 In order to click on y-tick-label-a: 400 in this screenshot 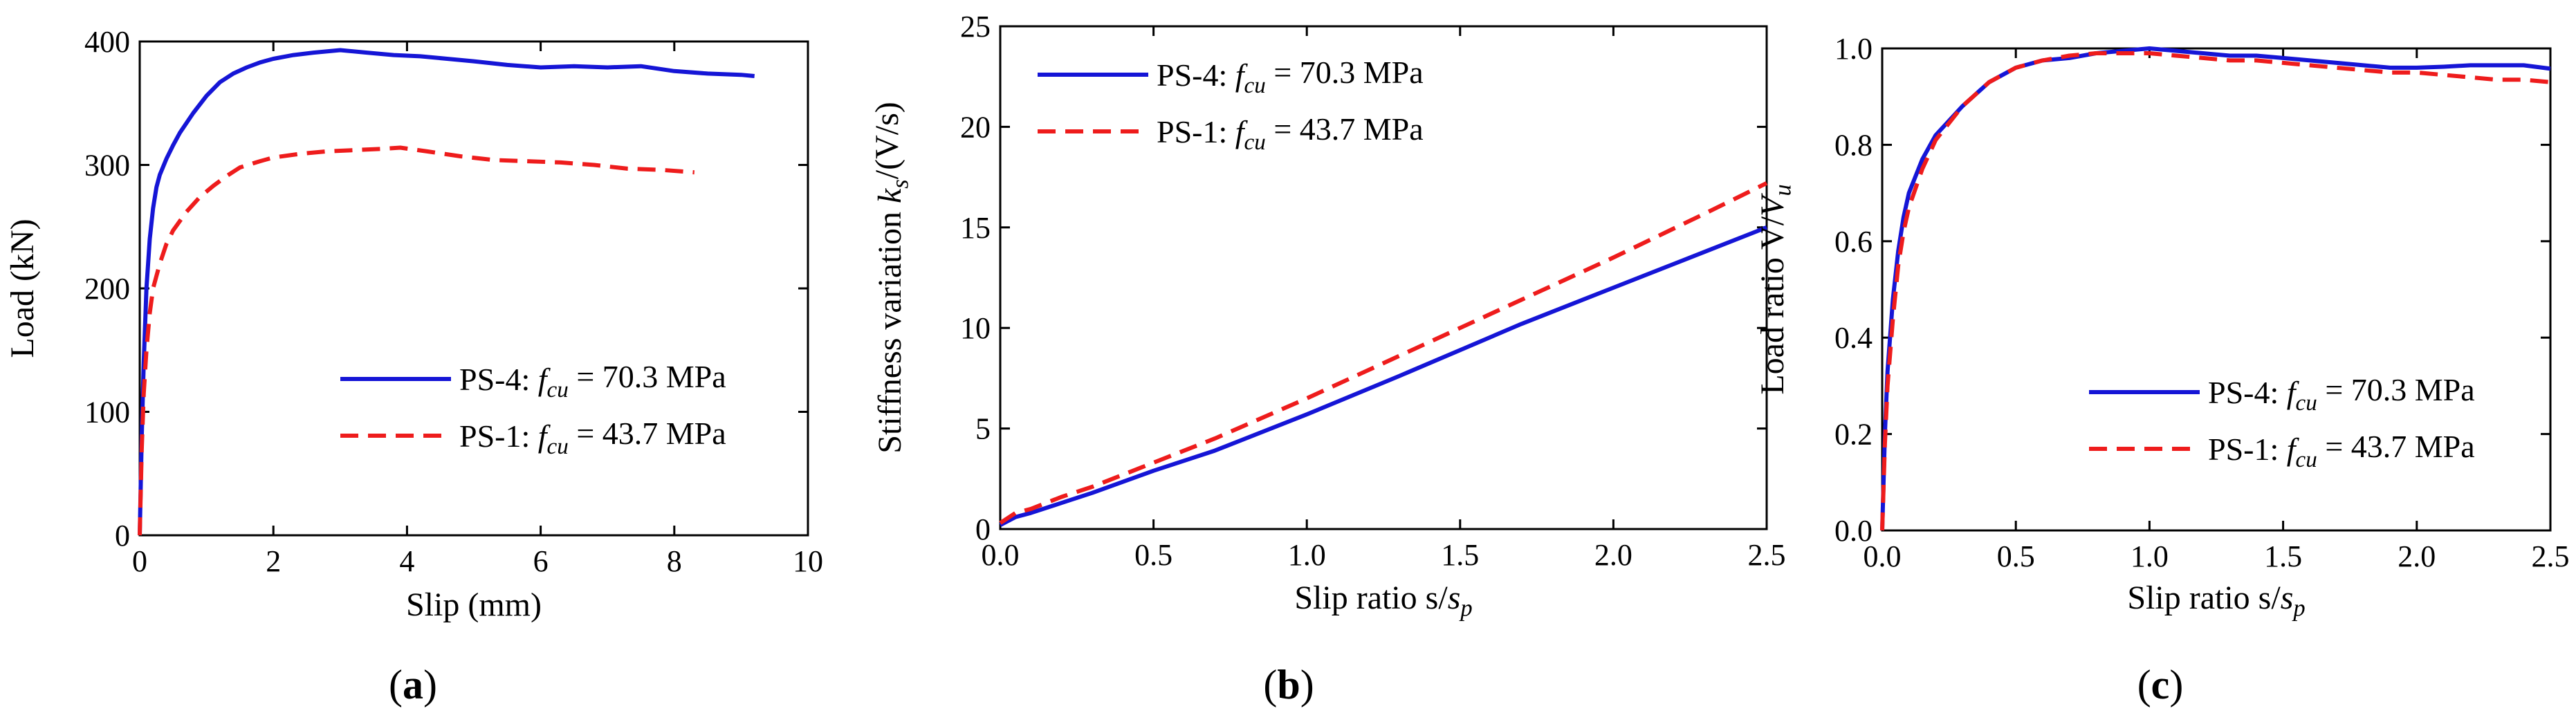, I will do `click(107, 42)`.